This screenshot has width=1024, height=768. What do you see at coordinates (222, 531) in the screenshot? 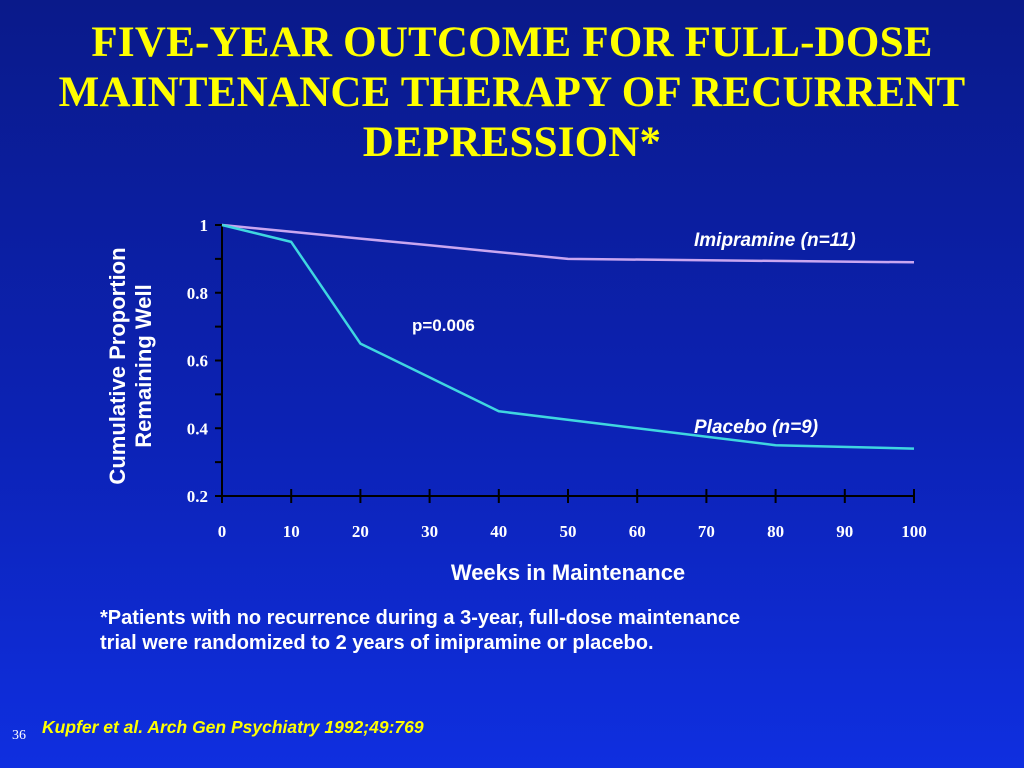
I see `x-tick-label: 0` at bounding box center [222, 531].